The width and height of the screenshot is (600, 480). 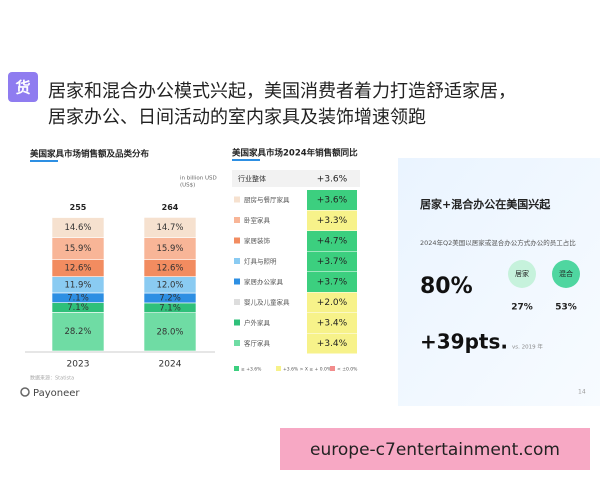 I want to click on segment-label: 28.2%, so click(x=77, y=332).